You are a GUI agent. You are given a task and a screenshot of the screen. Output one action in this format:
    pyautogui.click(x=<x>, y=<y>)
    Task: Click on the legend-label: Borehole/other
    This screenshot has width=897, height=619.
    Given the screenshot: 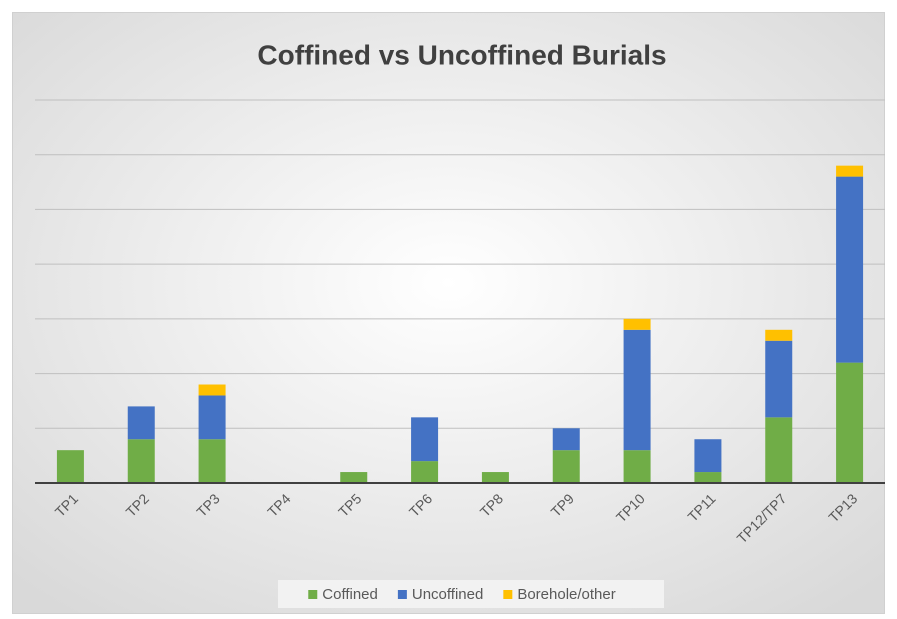 What is the action you would take?
    pyautogui.click(x=566, y=594)
    